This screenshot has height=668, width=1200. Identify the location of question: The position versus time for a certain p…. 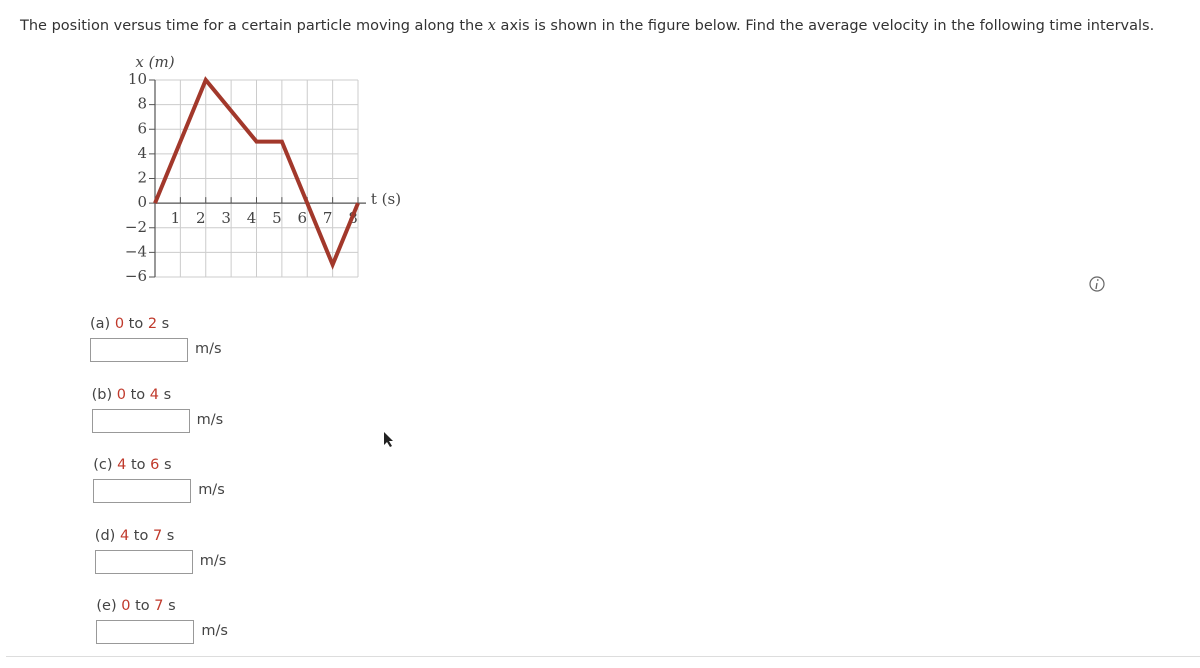
(587, 26).